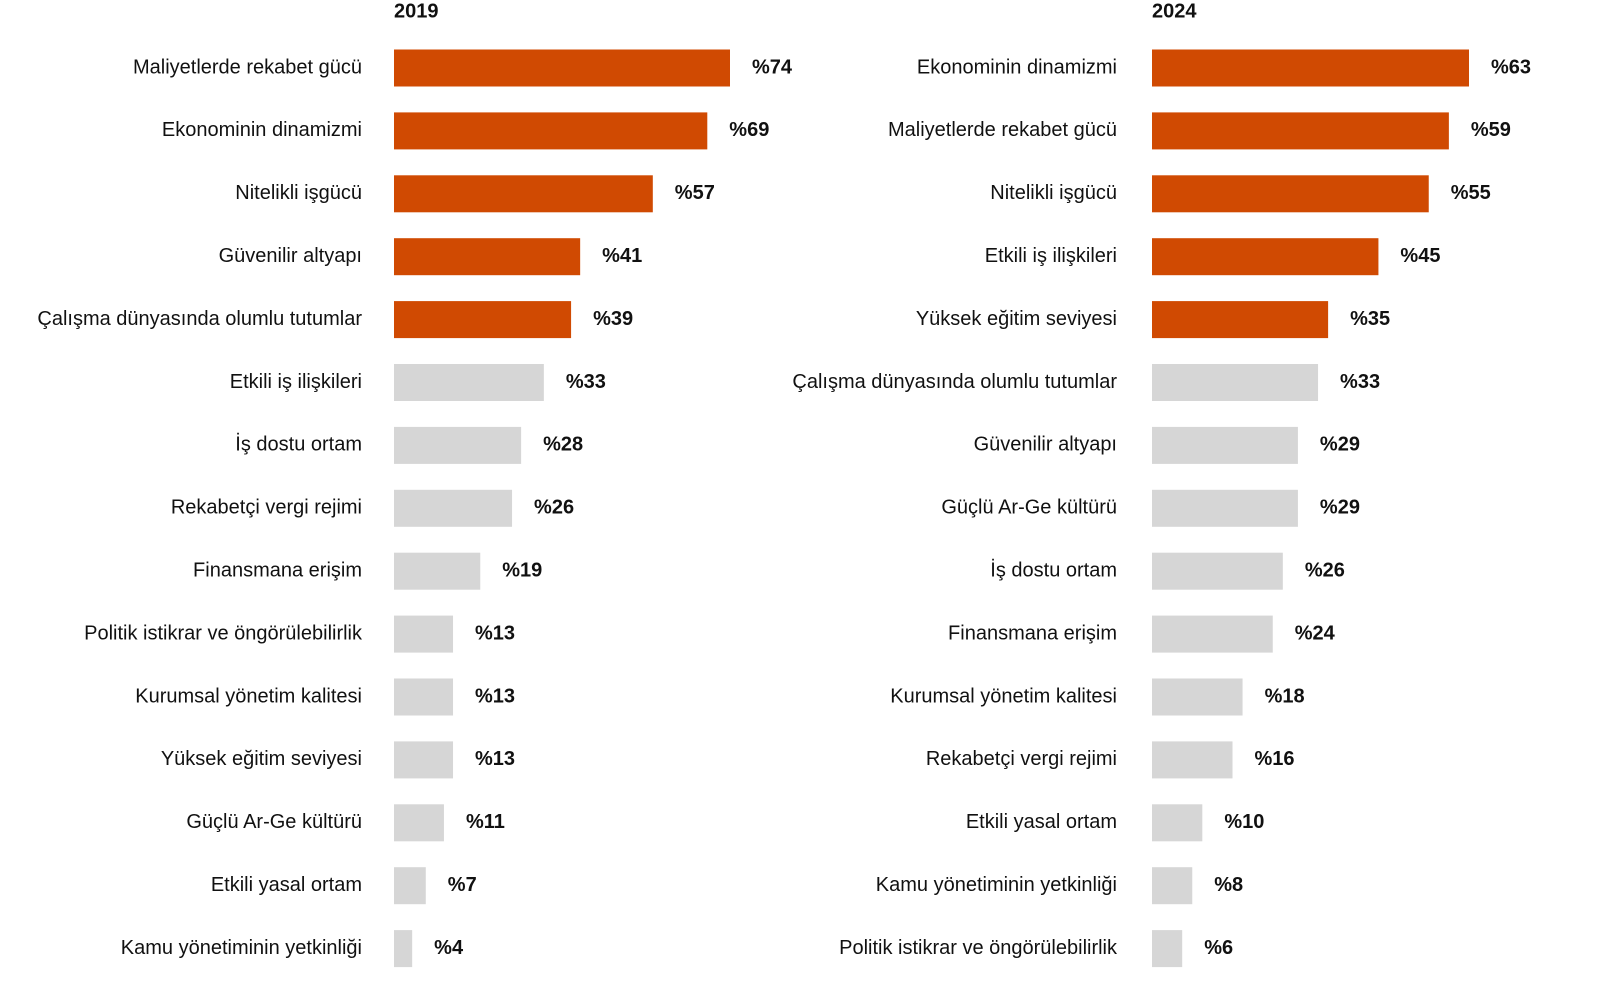 The width and height of the screenshot is (1598, 984). Describe the element at coordinates (1244, 822) in the screenshot. I see `value-label: %10` at that location.